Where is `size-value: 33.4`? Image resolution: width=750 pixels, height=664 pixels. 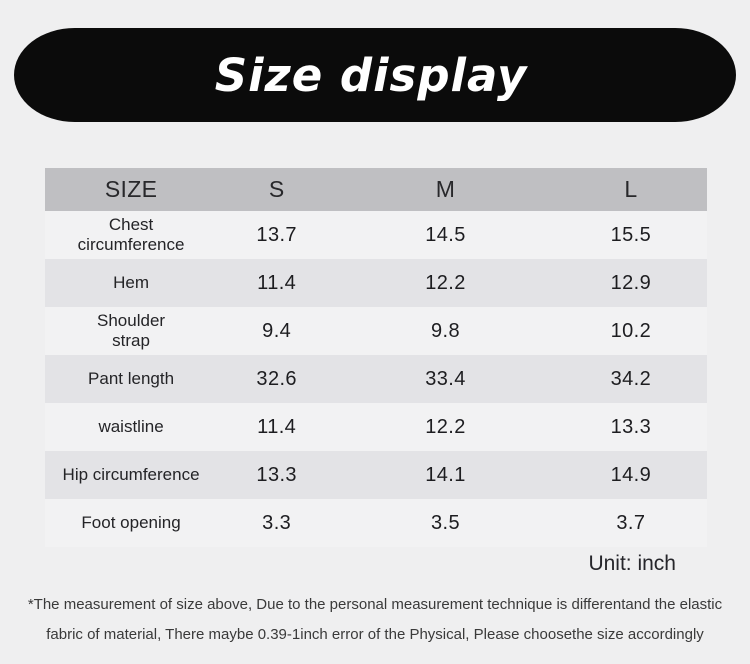
size-value: 33.4 is located at coordinates (445, 378).